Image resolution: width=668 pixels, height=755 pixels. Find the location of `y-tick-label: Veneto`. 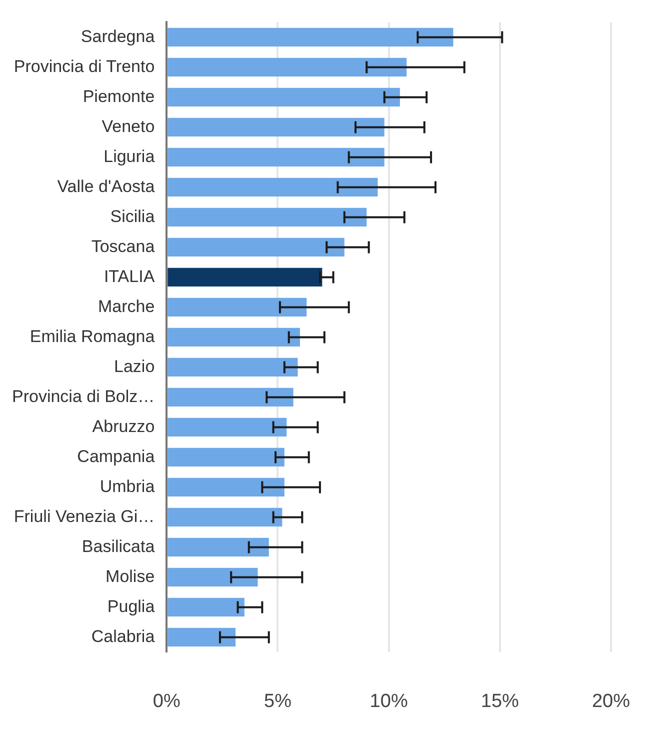

y-tick-label: Veneto is located at coordinates (128, 126).